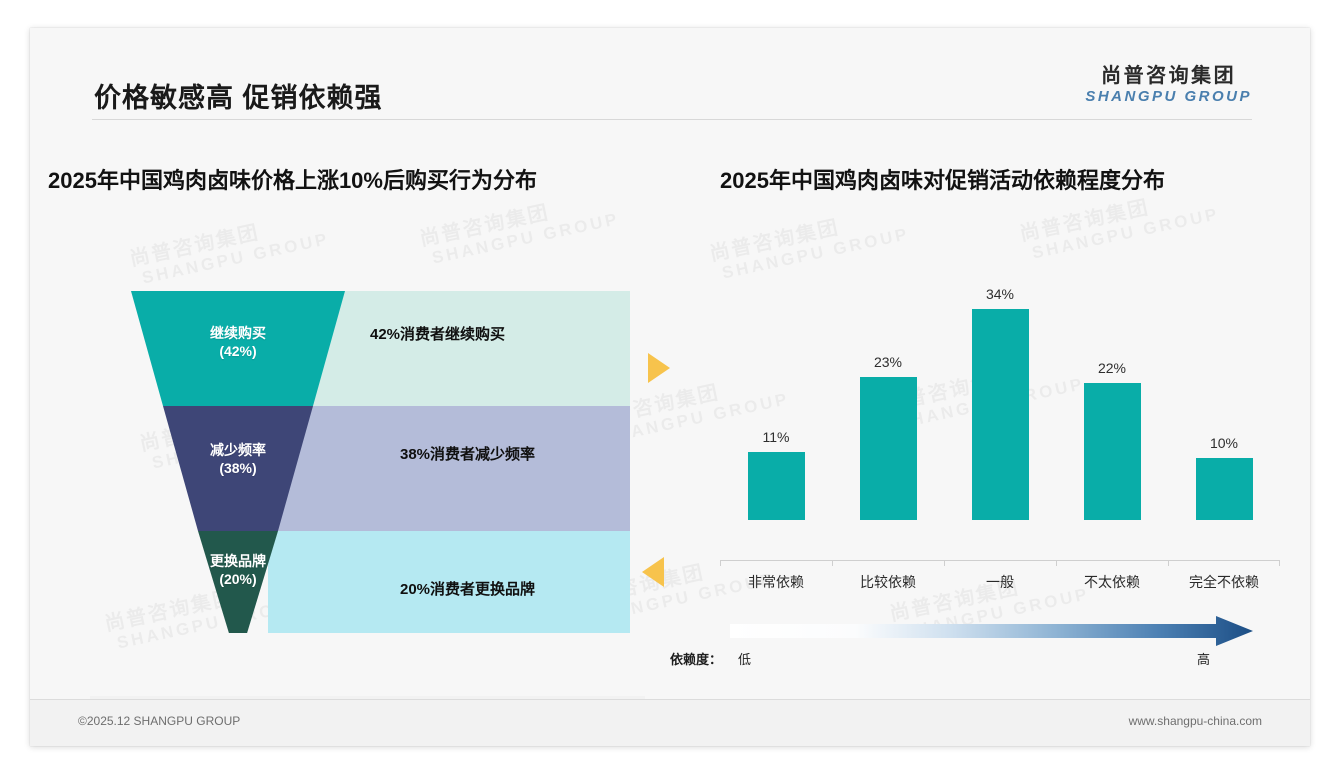 The image size is (1340, 780). I want to click on bar-column: 34%, so click(1000, 403).